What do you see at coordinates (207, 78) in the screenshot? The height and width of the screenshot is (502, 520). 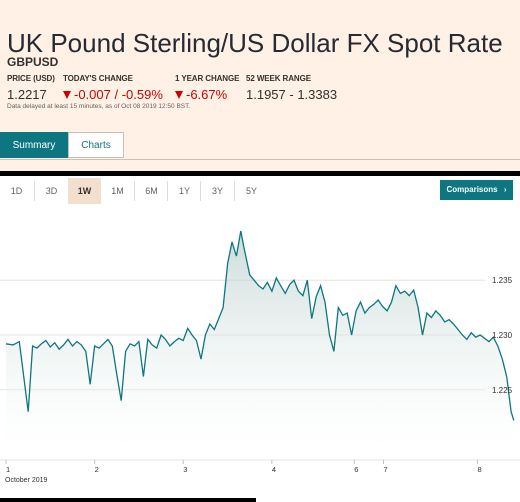 I see `year-change-label: 1 YEAR CHANGE` at bounding box center [207, 78].